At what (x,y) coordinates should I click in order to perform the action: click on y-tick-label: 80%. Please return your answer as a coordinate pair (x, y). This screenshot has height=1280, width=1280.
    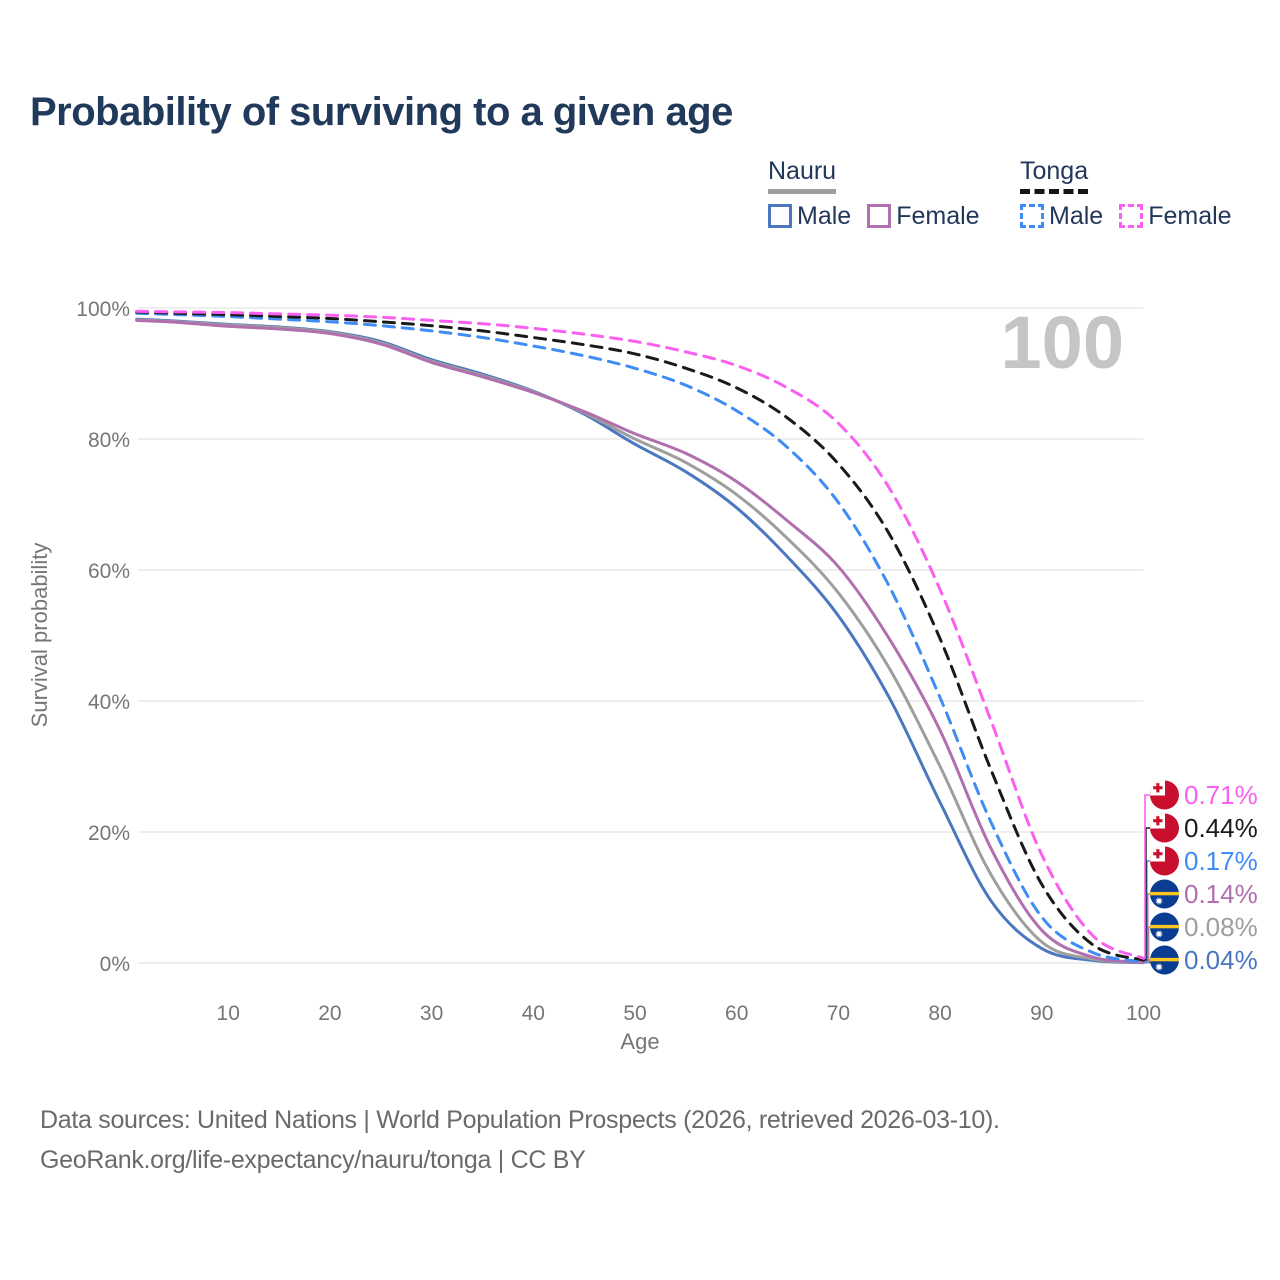
    Looking at the image, I should click on (109, 440).